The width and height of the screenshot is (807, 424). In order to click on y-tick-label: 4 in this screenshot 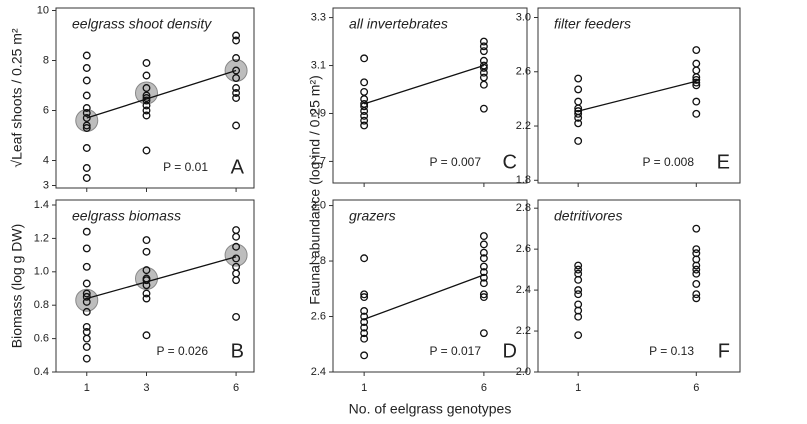, I will do `click(46, 160)`.